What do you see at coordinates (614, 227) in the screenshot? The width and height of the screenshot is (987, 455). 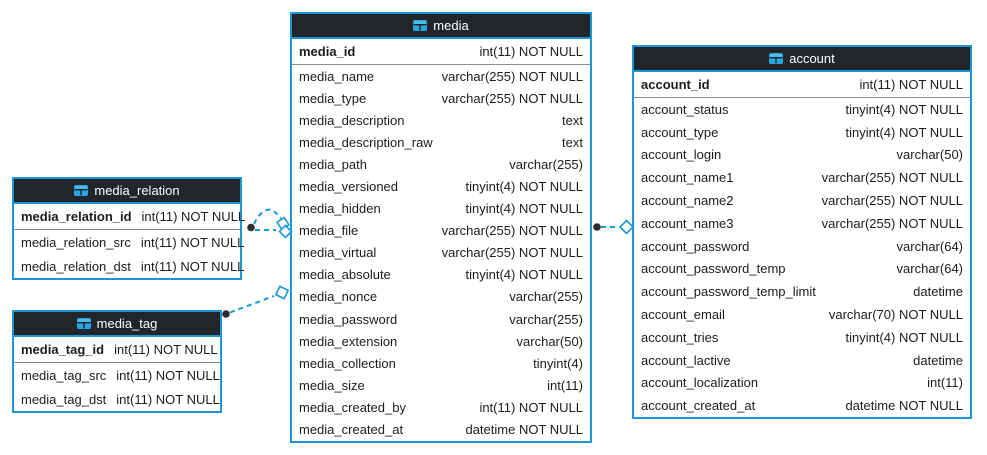 I see `connector-media-account` at bounding box center [614, 227].